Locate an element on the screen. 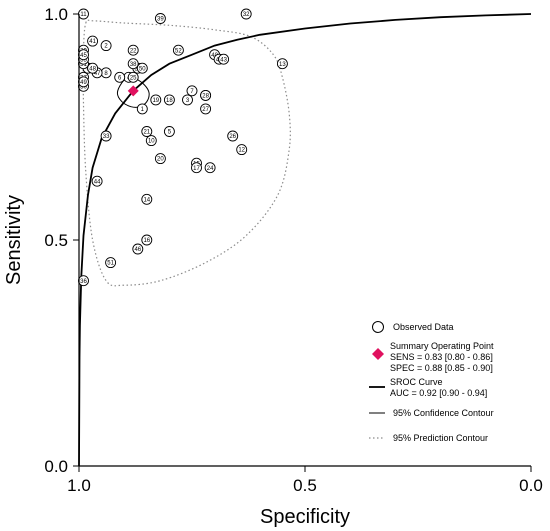  observed-point-label: 11 is located at coordinates (83, 15).